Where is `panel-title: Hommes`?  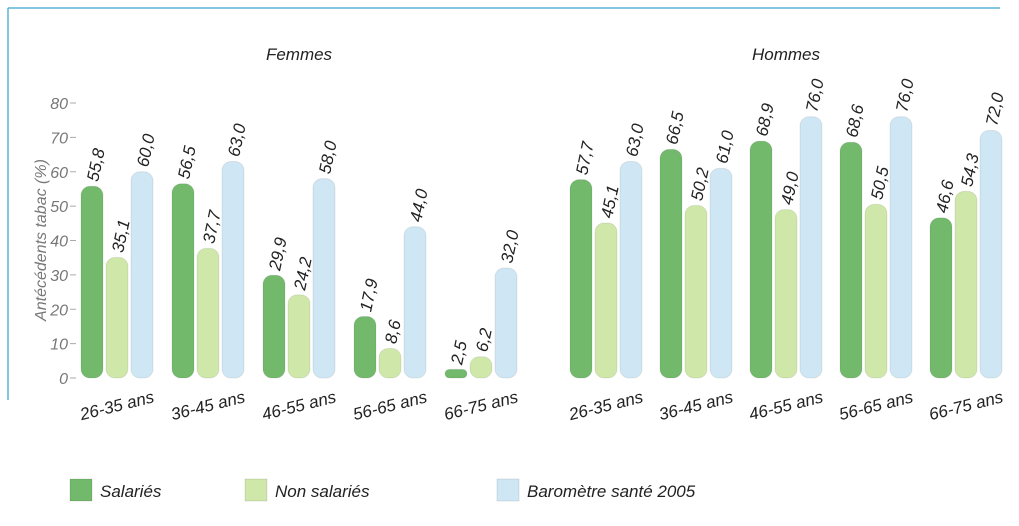
panel-title: Hommes is located at coordinates (786, 54).